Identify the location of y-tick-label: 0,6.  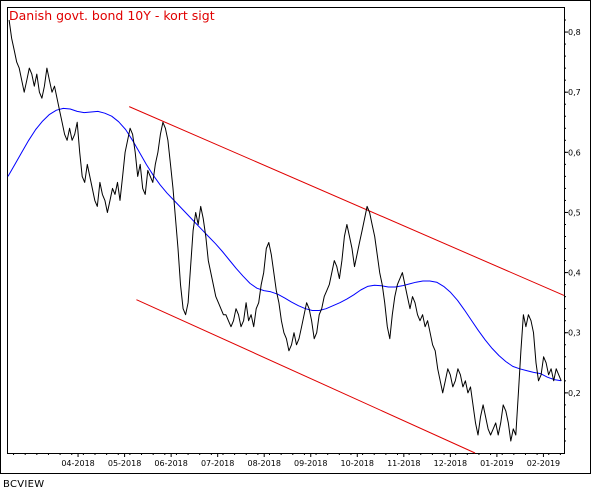
(574, 152).